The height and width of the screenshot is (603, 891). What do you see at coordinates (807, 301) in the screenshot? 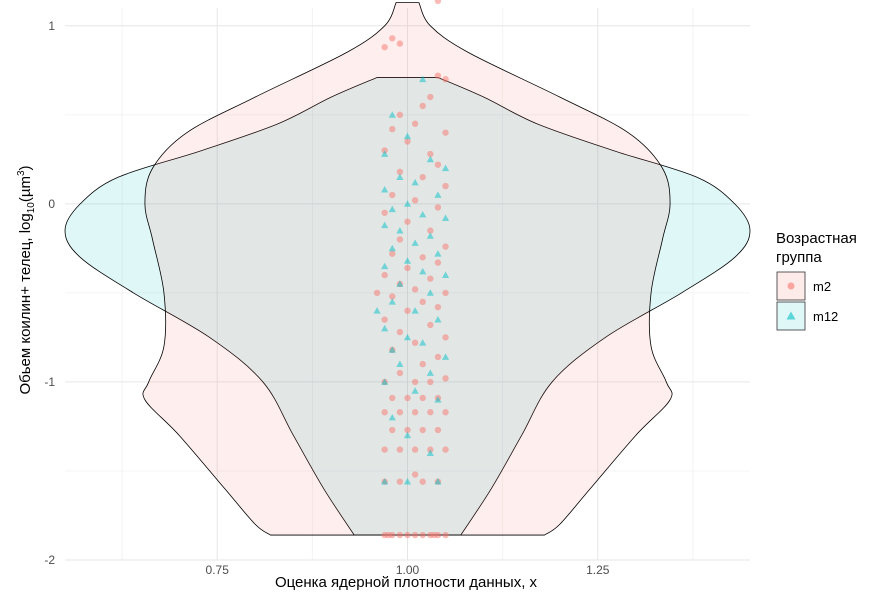
I see `legend-items: m2 m12` at bounding box center [807, 301].